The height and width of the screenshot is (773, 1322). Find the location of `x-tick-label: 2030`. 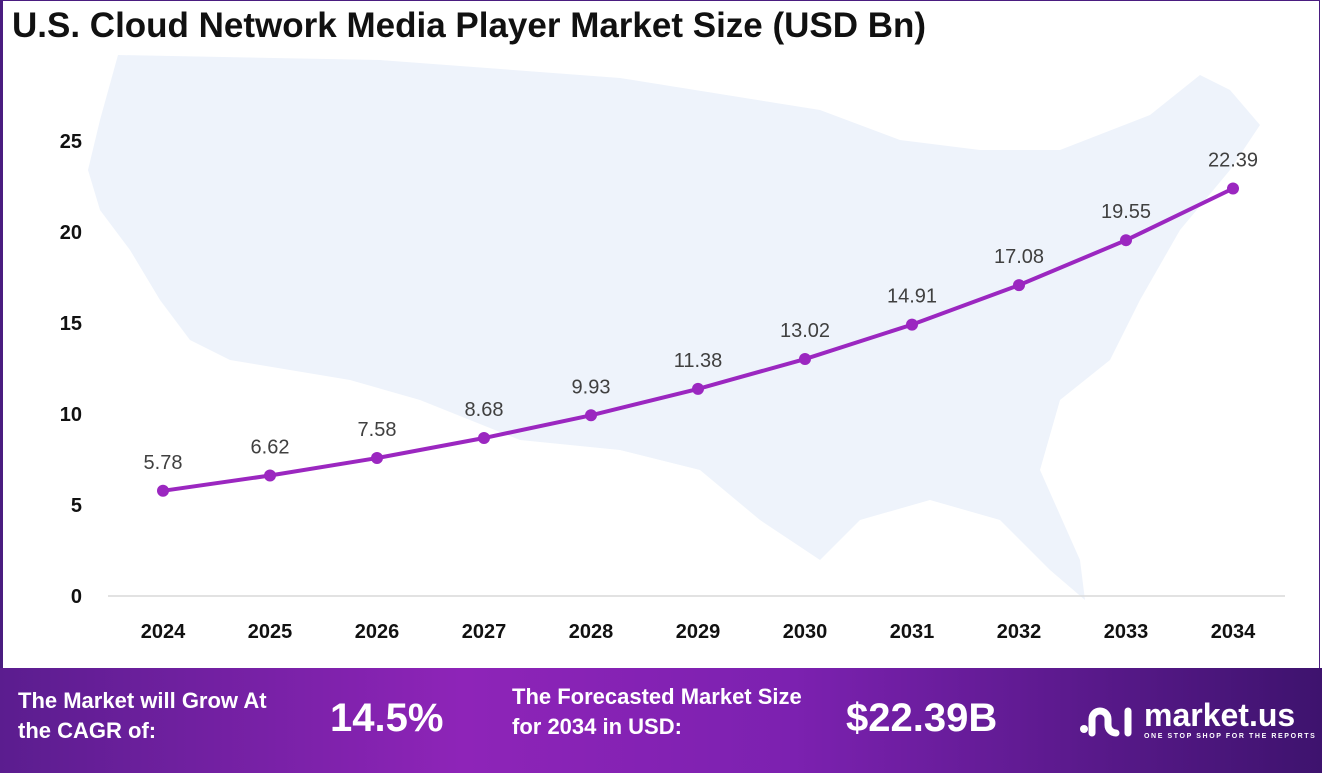

x-tick-label: 2030 is located at coordinates (805, 632).